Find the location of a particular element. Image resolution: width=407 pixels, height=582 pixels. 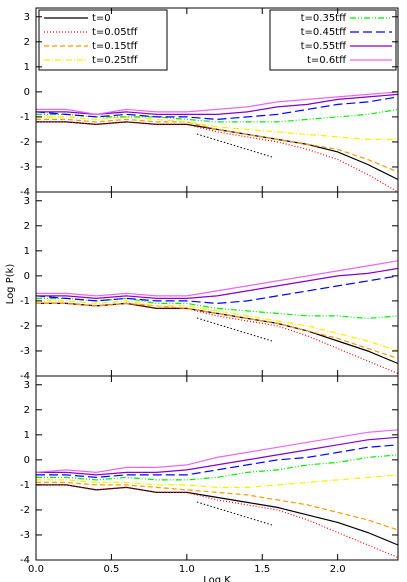

legend-label: t=0.25tff is located at coordinates (115, 60).